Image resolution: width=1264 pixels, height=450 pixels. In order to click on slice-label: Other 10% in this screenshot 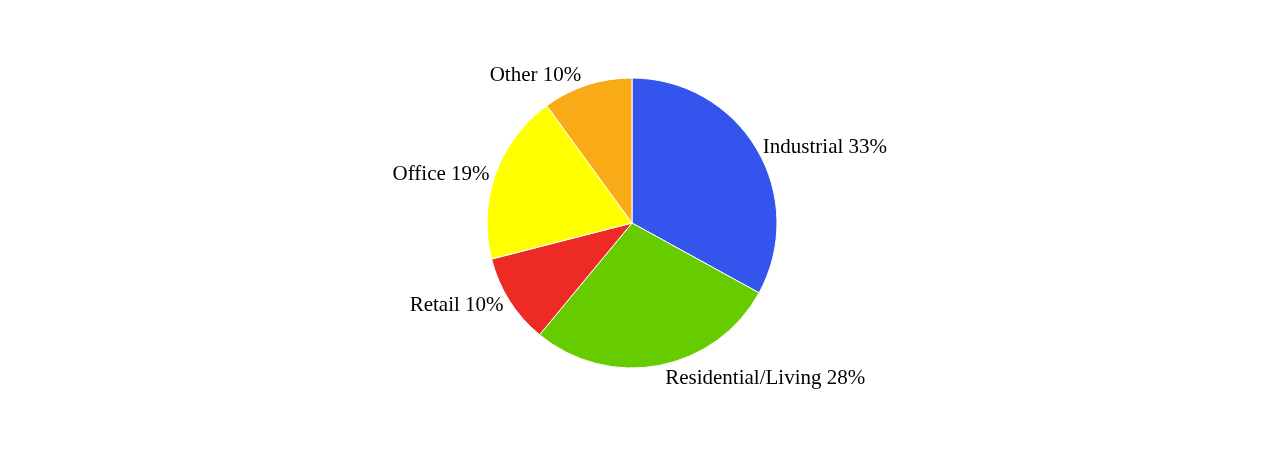, I will do `click(535, 74)`.